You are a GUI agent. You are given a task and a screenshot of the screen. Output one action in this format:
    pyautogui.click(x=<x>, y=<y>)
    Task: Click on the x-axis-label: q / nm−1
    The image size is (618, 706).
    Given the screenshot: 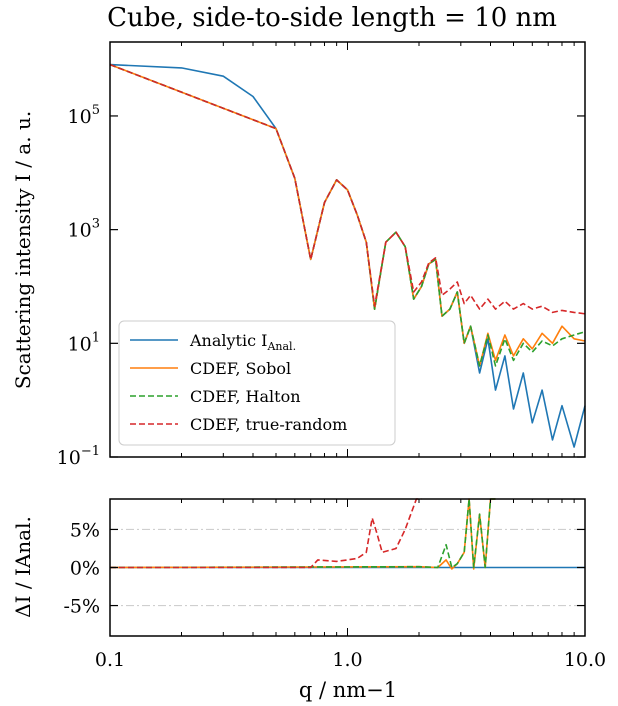 What is the action you would take?
    pyautogui.click(x=348, y=690)
    